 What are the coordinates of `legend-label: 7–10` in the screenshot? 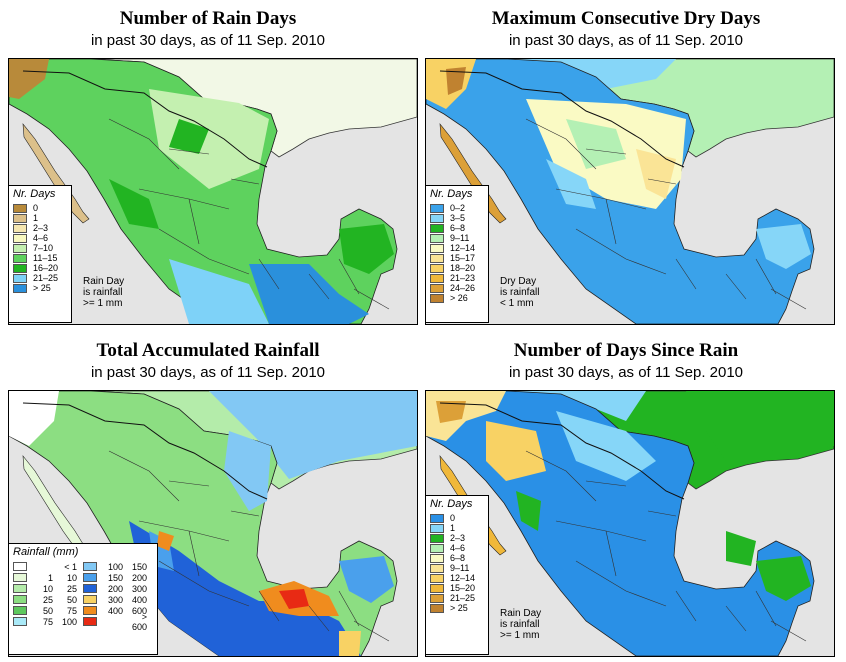 It's located at (43, 248).